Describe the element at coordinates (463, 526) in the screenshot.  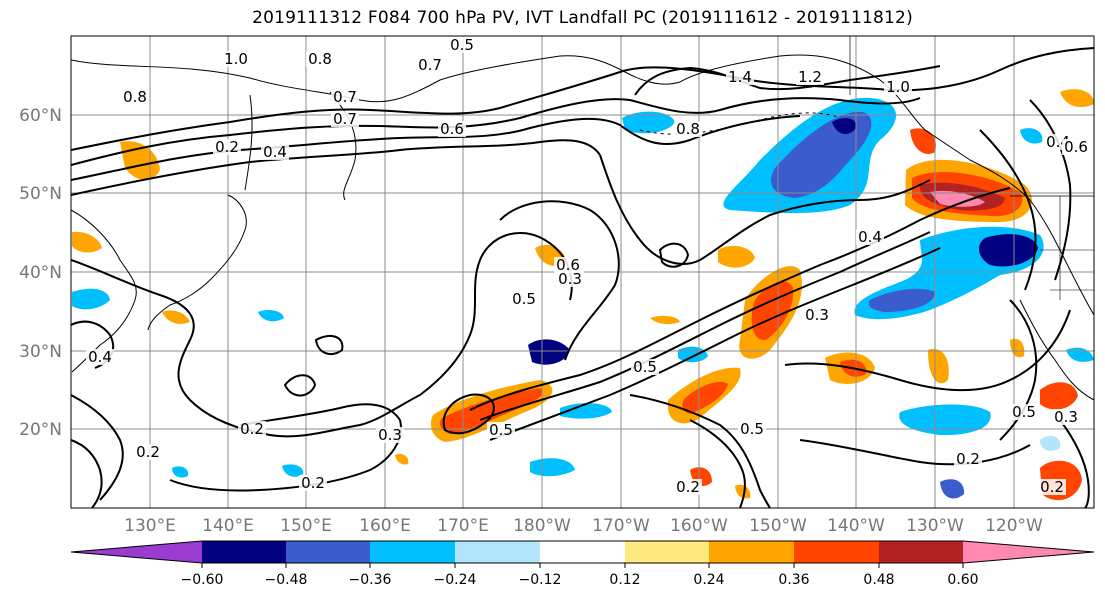
I see `lon-label: 170°E` at that location.